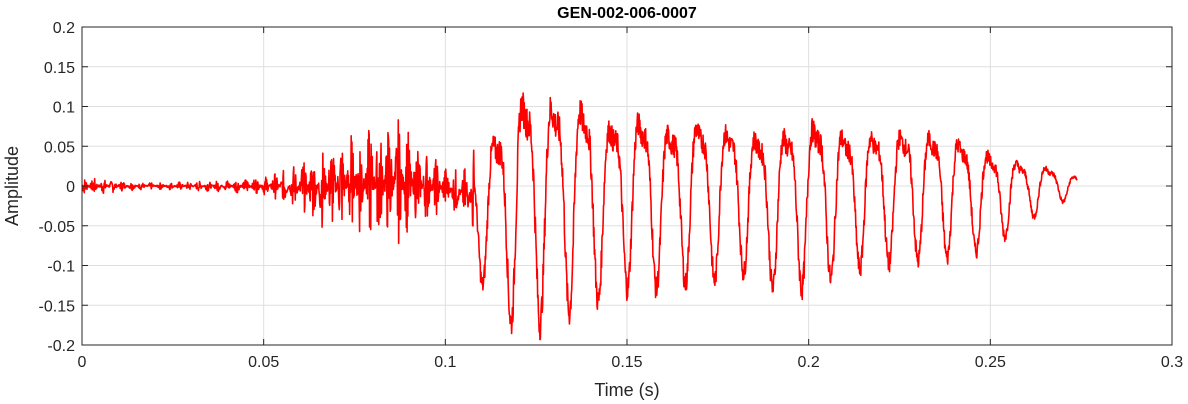  What do you see at coordinates (57, 306) in the screenshot?
I see `y-tick-label: -0.15` at bounding box center [57, 306].